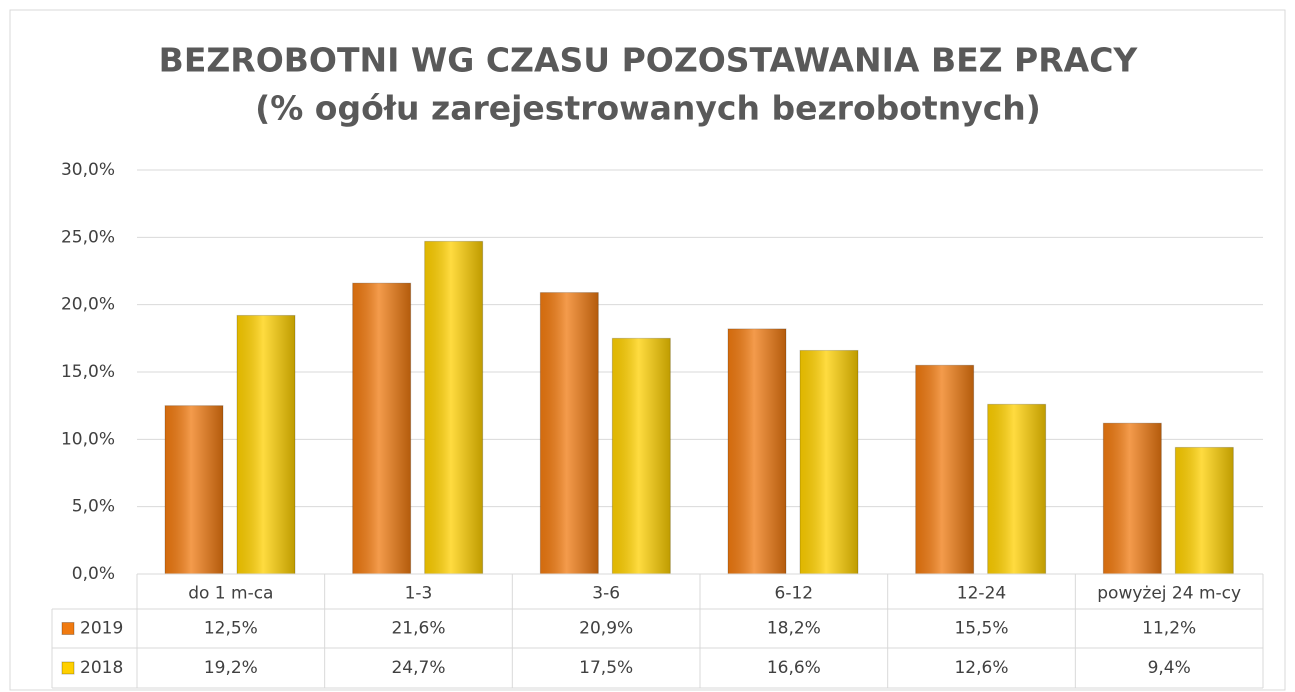 The image size is (1295, 692). Describe the element at coordinates (88, 237) in the screenshot. I see `y-tick-label: 25,0%` at that location.